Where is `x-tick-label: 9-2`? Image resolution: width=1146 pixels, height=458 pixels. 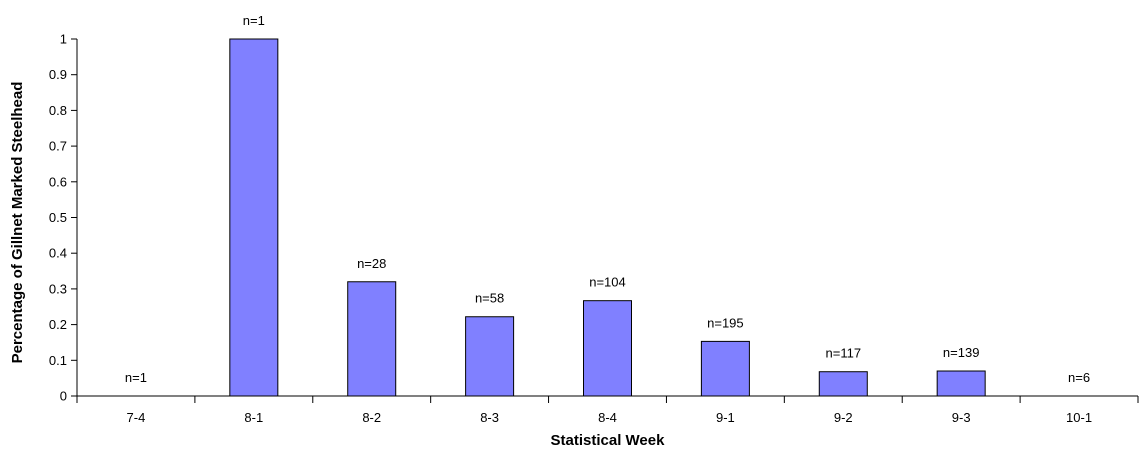 x-tick-label: 9-2 is located at coordinates (843, 417).